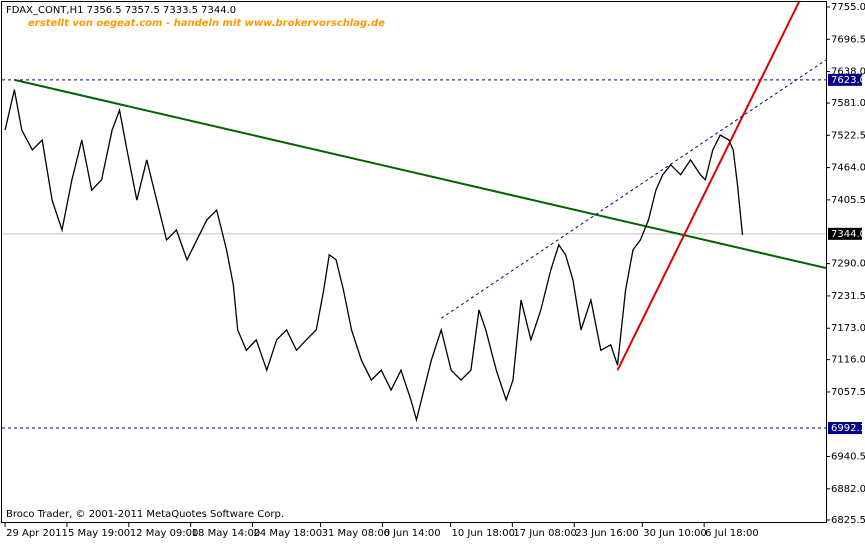 The width and height of the screenshot is (865, 544). Describe the element at coordinates (848, 360) in the screenshot. I see `y-tick-label: 7116.0` at that location.